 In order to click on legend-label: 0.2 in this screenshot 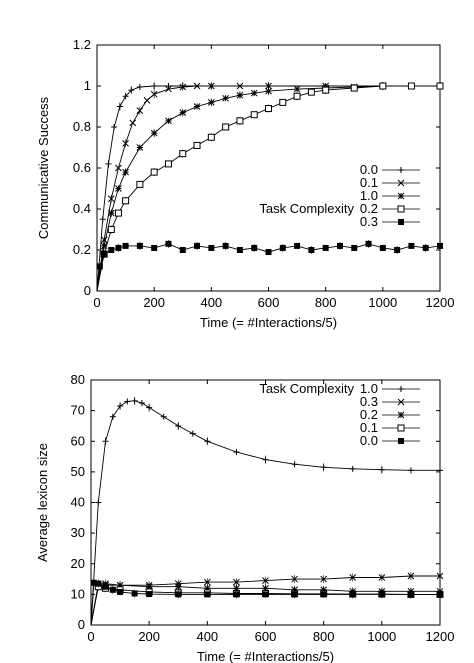, I will do `click(369, 208)`.